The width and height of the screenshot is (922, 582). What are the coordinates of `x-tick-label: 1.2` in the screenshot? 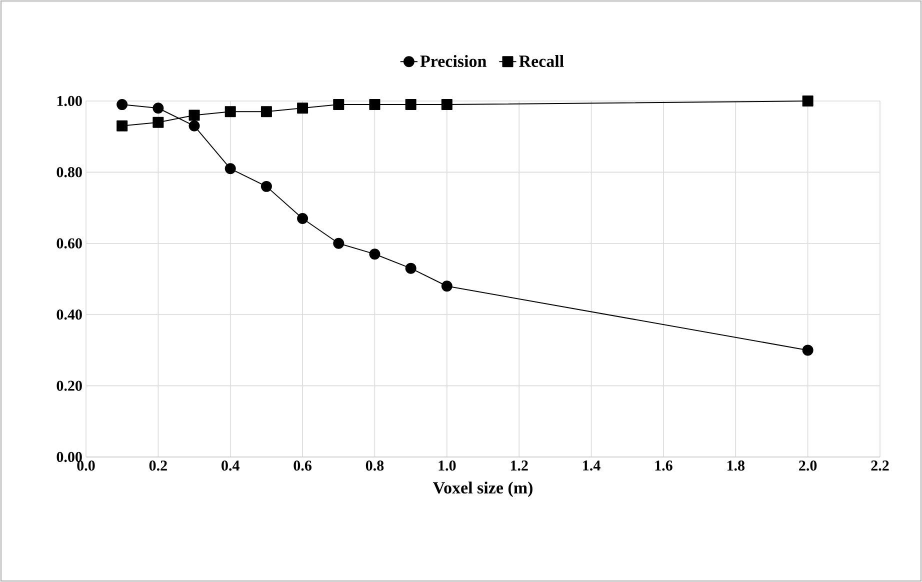 It's located at (519, 465).